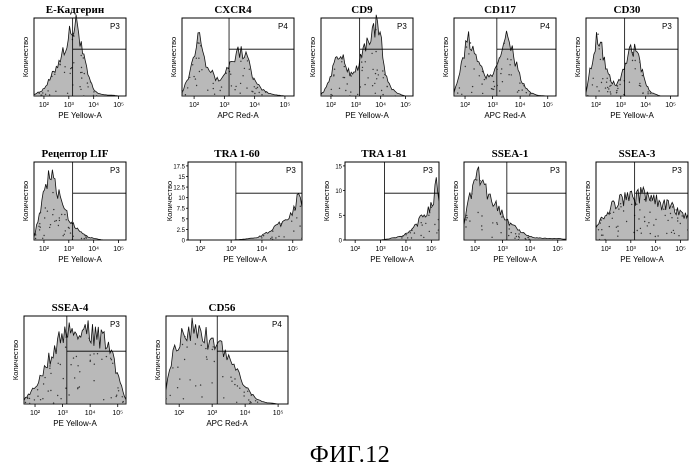  I want to click on gate-label: P4, so click(545, 26).